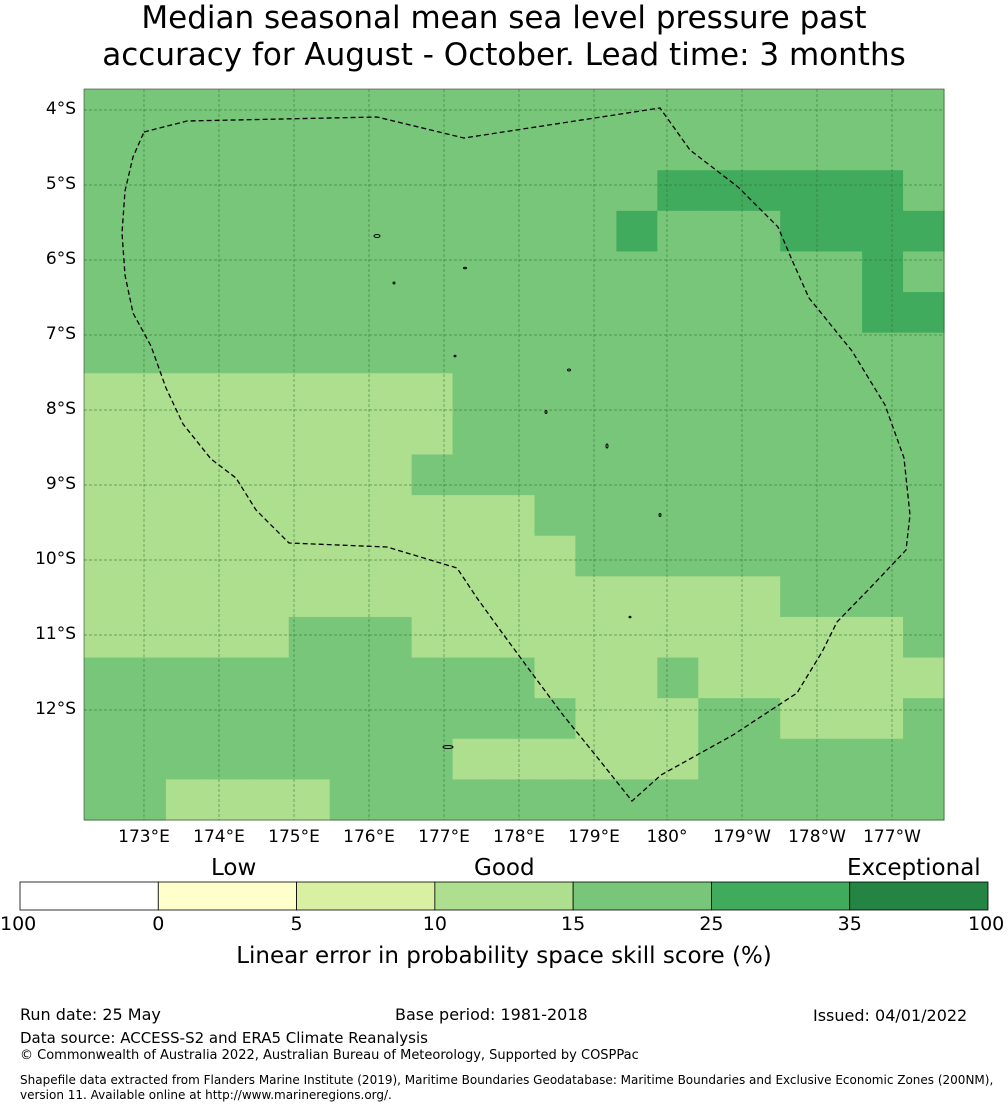  Describe the element at coordinates (60, 334) in the screenshot. I see `latitude-label: 7°S` at that location.